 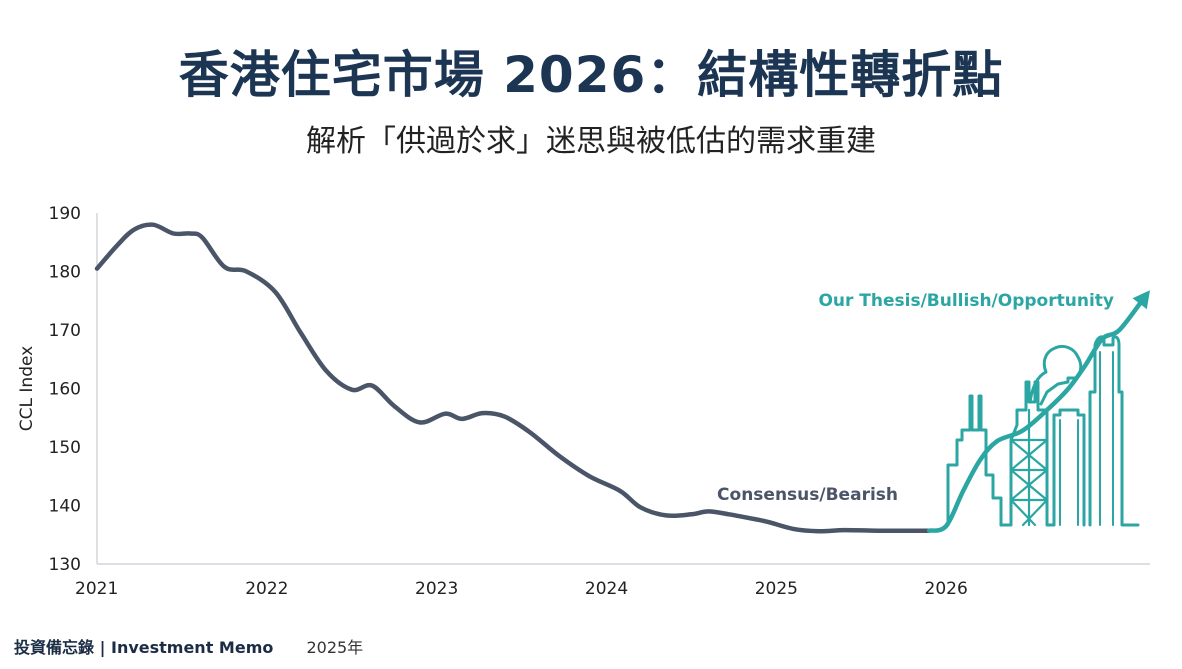 What do you see at coordinates (946, 589) in the screenshot?
I see `x-tick-label: 2026` at bounding box center [946, 589].